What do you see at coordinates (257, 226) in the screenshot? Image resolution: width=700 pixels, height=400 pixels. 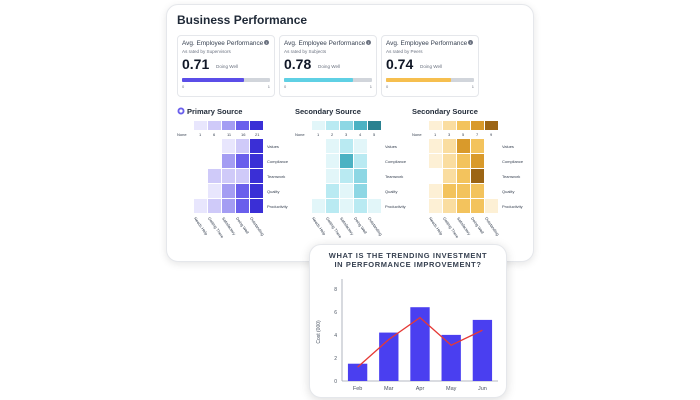 I see `heatmap-col-label: Outstanding` at bounding box center [257, 226].